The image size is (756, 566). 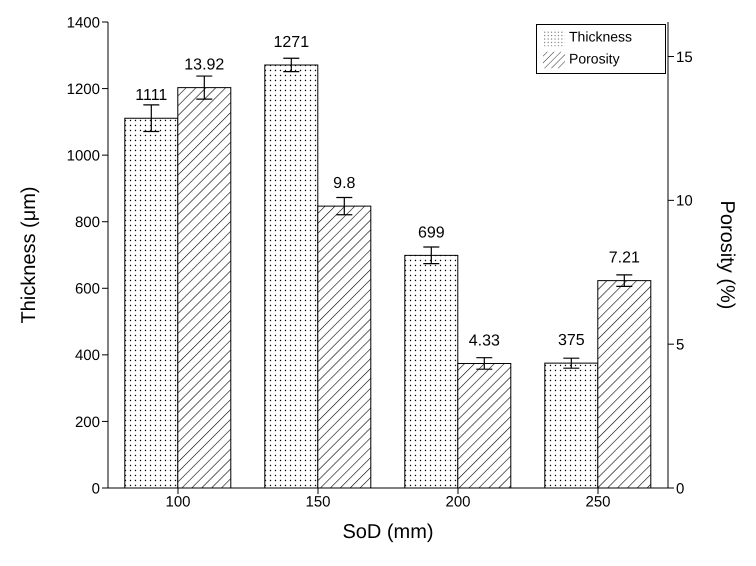 What do you see at coordinates (87, 355) in the screenshot?
I see `y-tick-label: 400` at bounding box center [87, 355].